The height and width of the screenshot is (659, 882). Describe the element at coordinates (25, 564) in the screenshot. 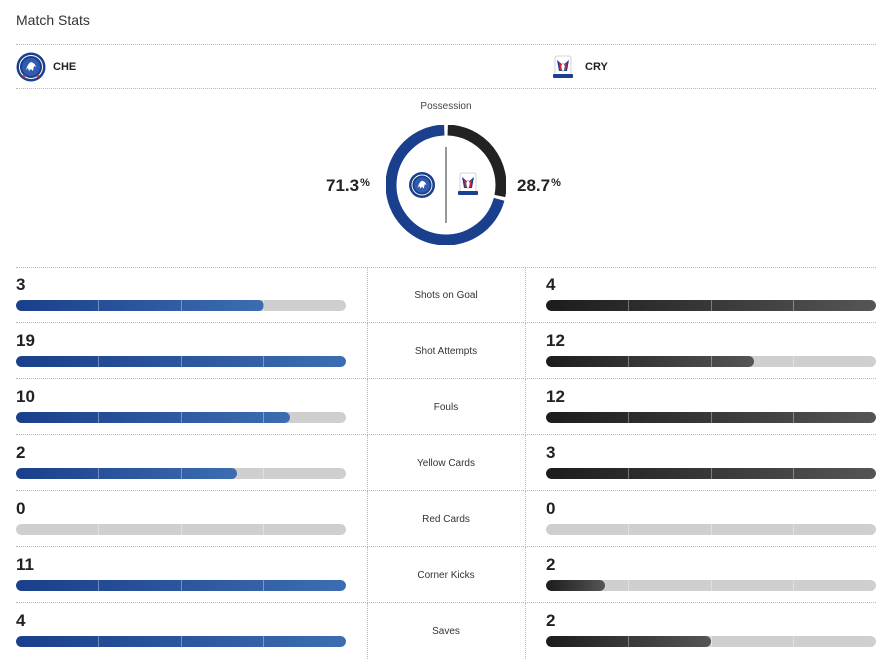

I see `home-stat-value: 11` at that location.